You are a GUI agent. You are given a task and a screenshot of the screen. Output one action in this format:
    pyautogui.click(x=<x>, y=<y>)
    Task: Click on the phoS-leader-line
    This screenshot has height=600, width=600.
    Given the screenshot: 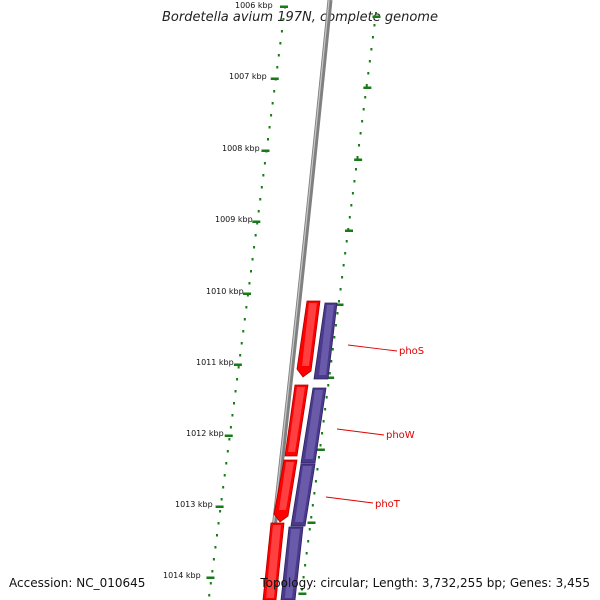 What is the action you would take?
    pyautogui.click(x=372, y=348)
    